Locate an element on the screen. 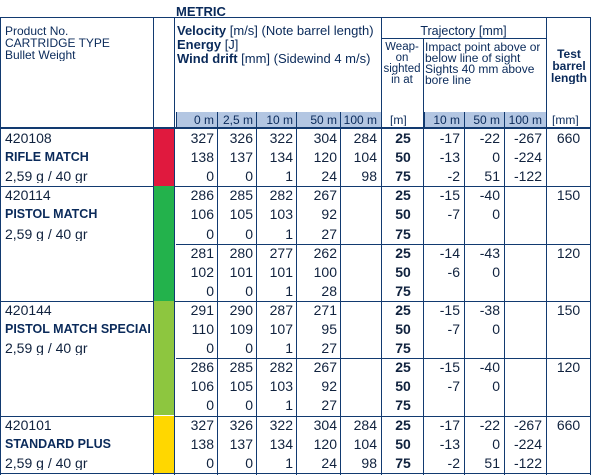  velocity-note: [m/s] (Note barrel length) is located at coordinates (300, 31).